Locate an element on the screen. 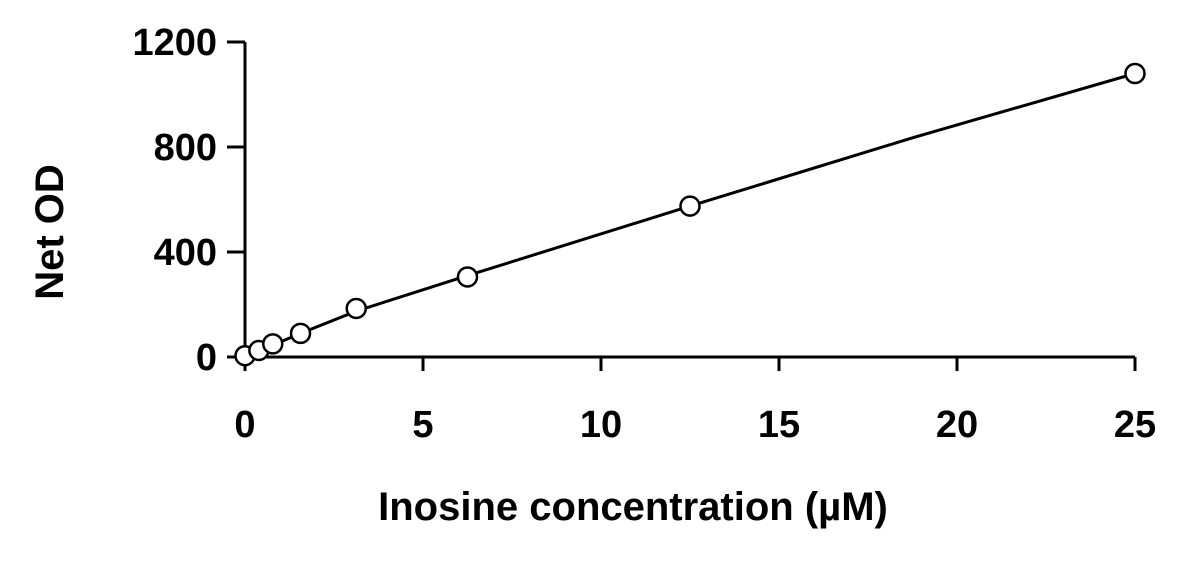  x-tick-label: 25 is located at coordinates (1135, 425).